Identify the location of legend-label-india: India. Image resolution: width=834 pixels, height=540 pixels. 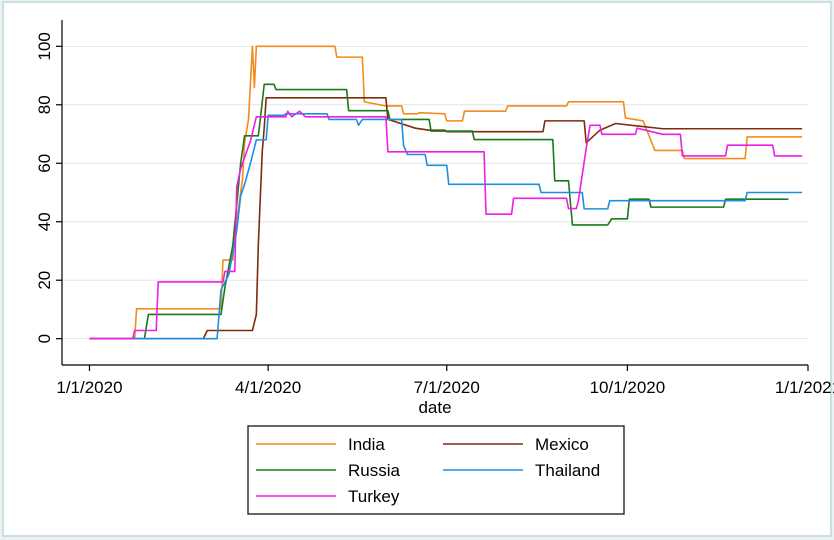
(366, 444).